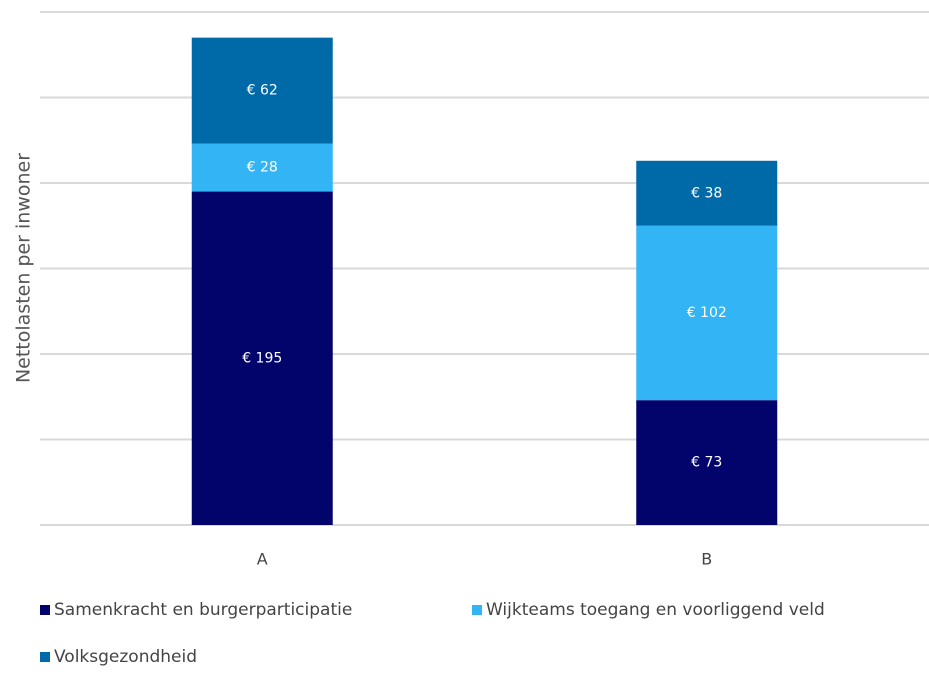 The width and height of the screenshot is (929, 674). I want to click on value-label: € 195, so click(262, 358).